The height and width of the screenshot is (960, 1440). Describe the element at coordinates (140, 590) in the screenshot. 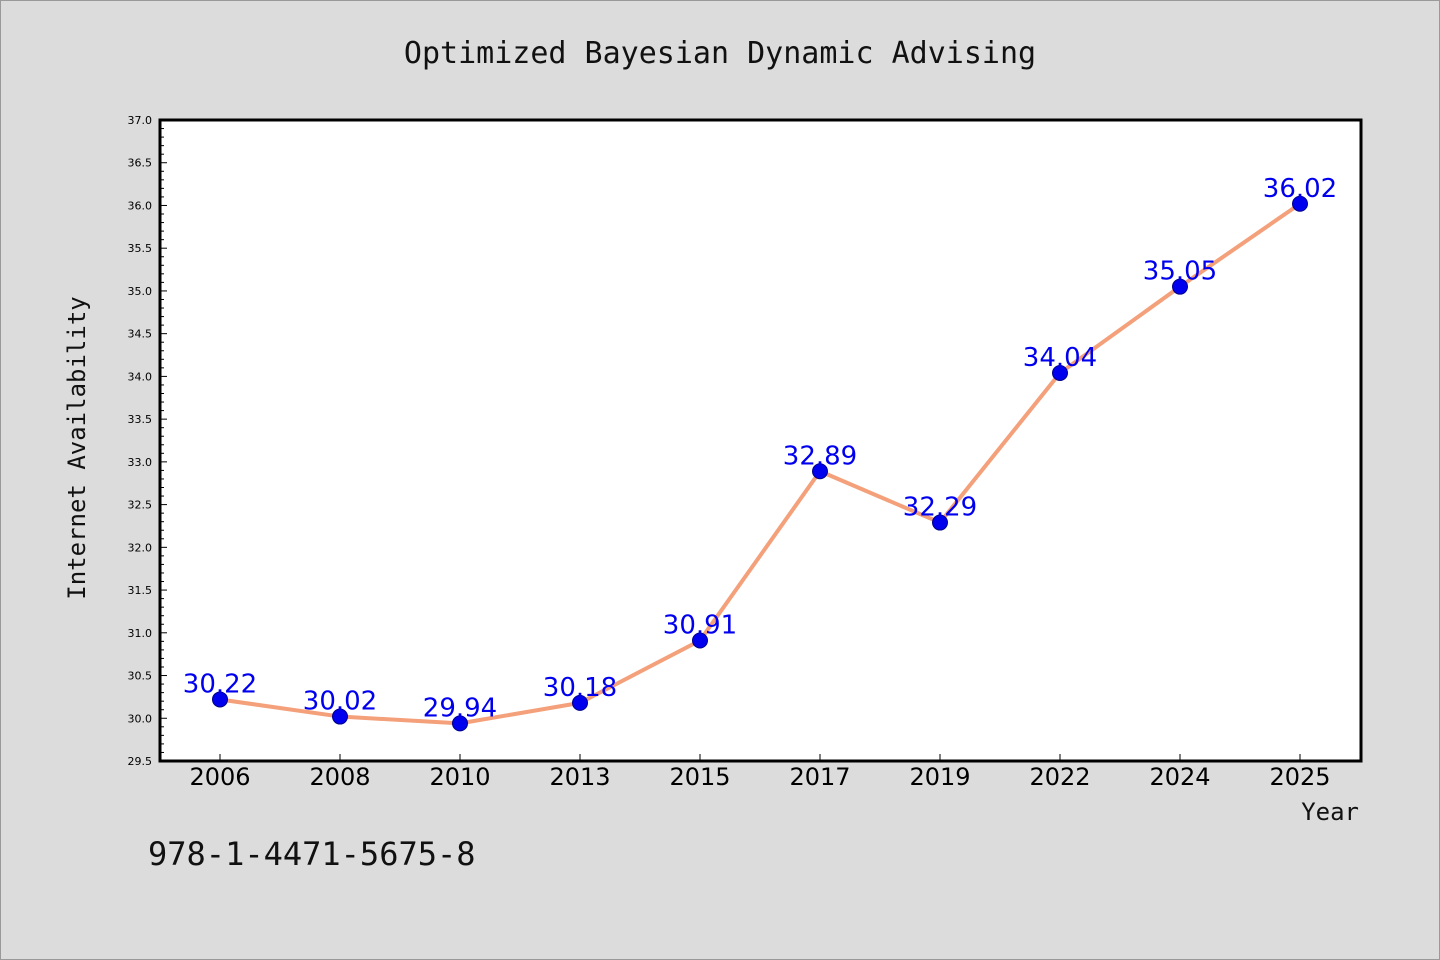

I see `y-tick-label: 31.5` at that location.